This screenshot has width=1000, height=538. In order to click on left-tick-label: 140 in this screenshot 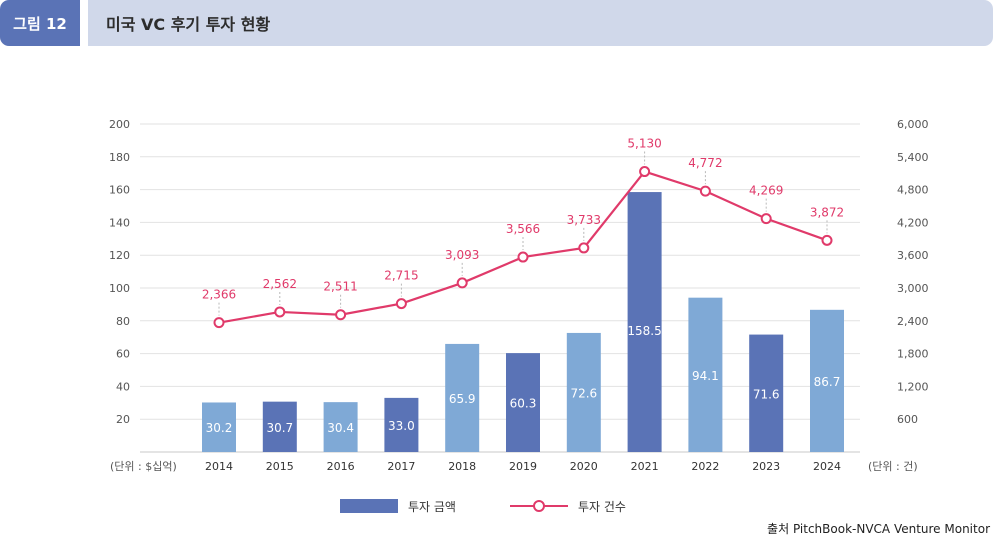, I will do `click(119, 222)`.